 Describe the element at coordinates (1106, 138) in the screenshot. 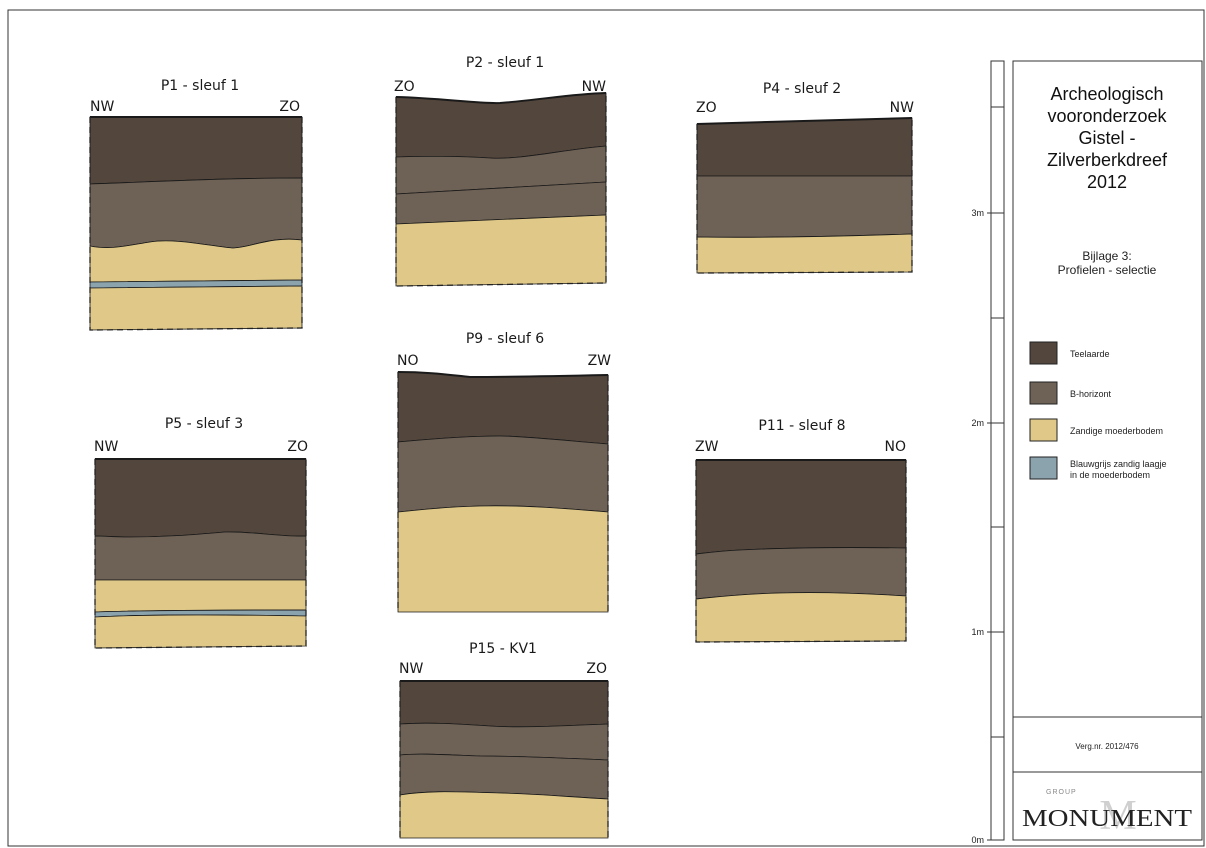

I see `project-title-line: Gistel -` at that location.